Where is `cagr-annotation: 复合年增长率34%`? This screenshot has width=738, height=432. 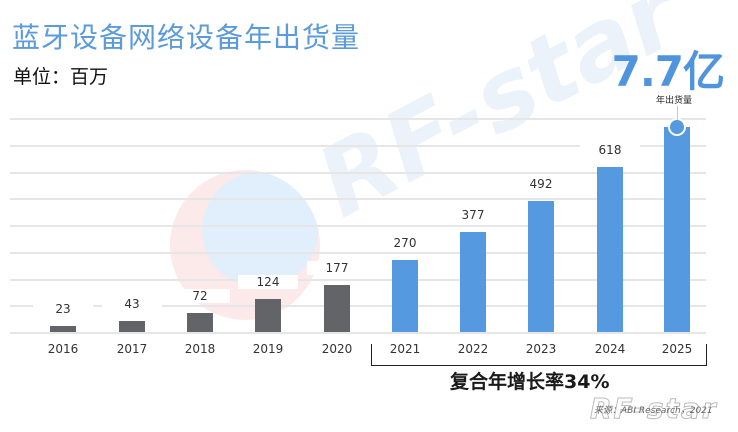
cagr-annotation: 复合年增长率34% is located at coordinates (530, 382).